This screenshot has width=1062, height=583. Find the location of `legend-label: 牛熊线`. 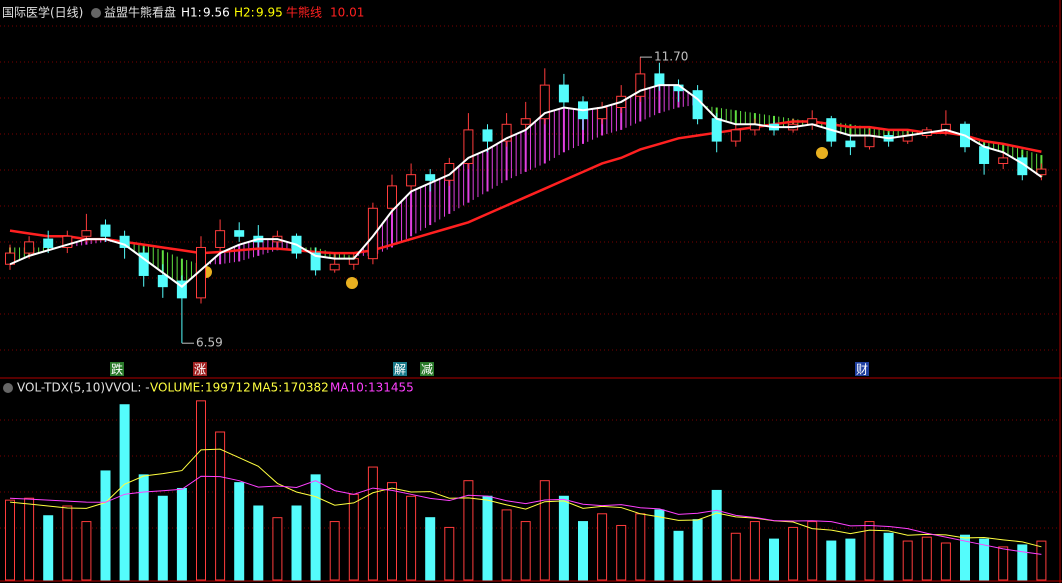

legend-label: 牛熊线 is located at coordinates (304, 12).